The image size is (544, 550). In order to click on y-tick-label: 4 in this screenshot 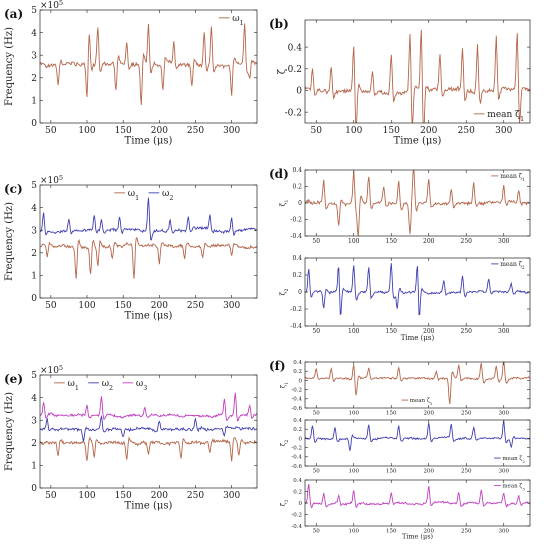, I will do `click(34, 399)`.